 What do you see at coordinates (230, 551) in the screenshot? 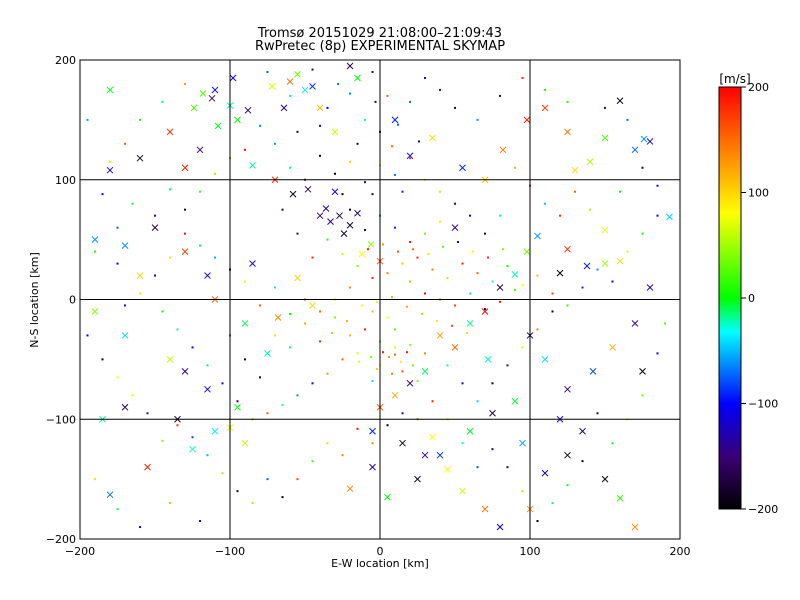
I see `x-tick-label: −100` at bounding box center [230, 551].